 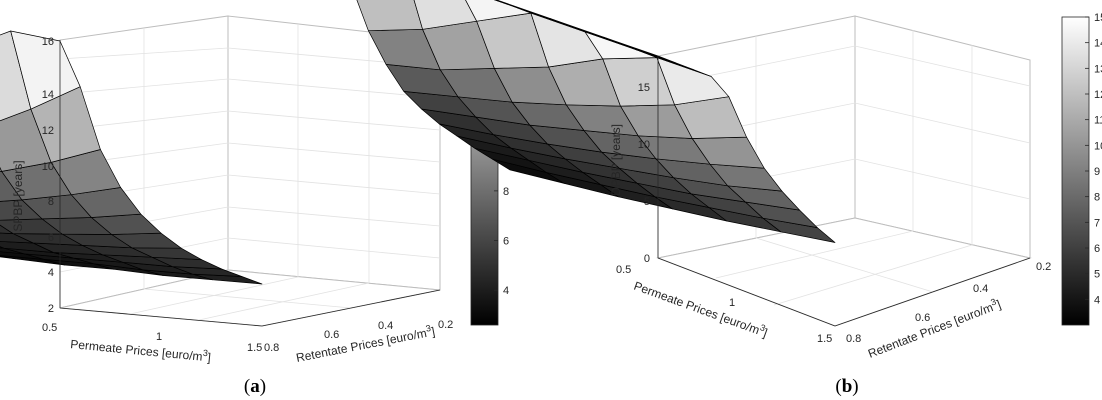 I want to click on y-tick-label-b: 0.4, so click(x=980, y=289).